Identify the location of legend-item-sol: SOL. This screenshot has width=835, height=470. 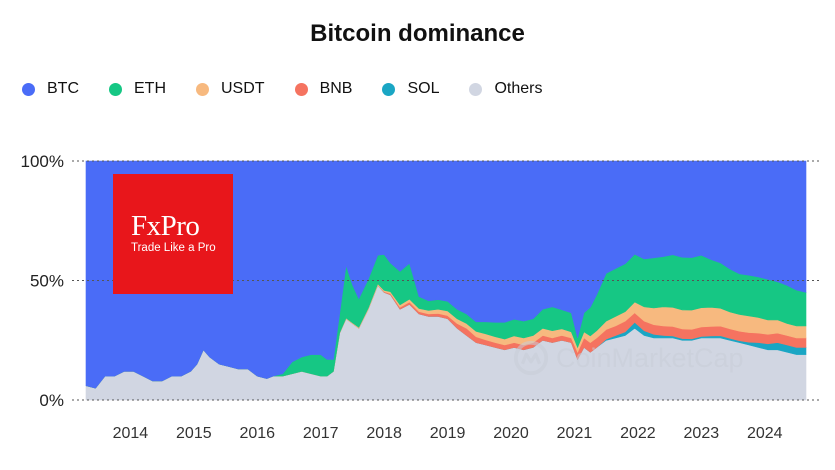
(410, 89).